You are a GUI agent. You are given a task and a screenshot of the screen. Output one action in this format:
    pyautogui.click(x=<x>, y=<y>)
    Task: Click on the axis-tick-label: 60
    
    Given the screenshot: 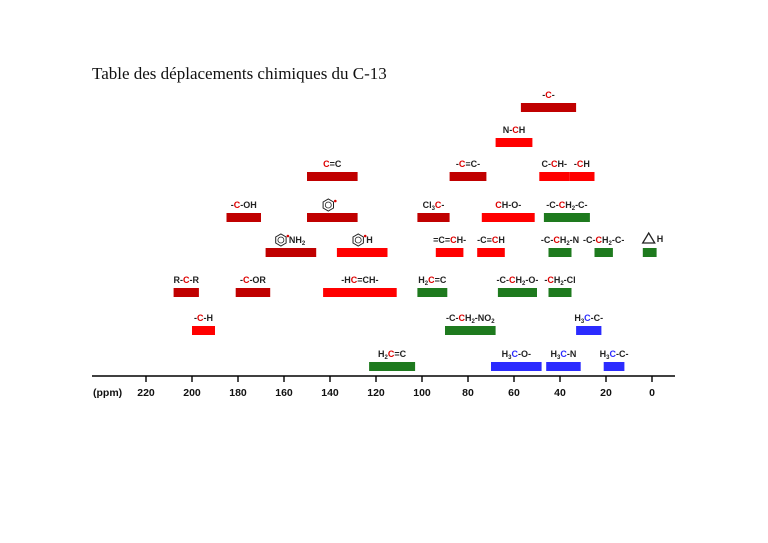 What is the action you would take?
    pyautogui.click(x=514, y=393)
    